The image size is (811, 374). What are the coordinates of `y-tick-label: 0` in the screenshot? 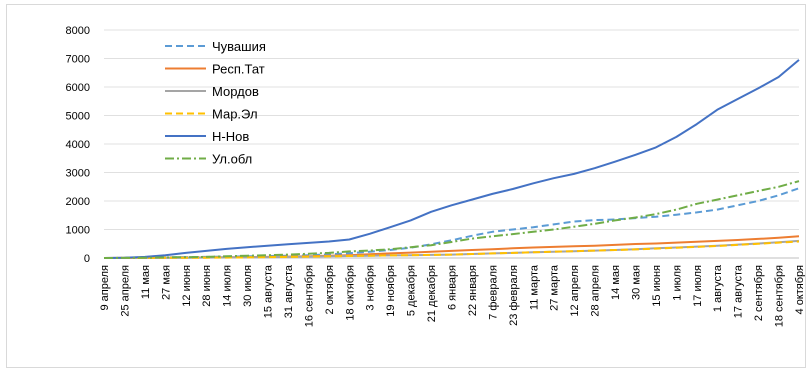 It's located at (87, 259).